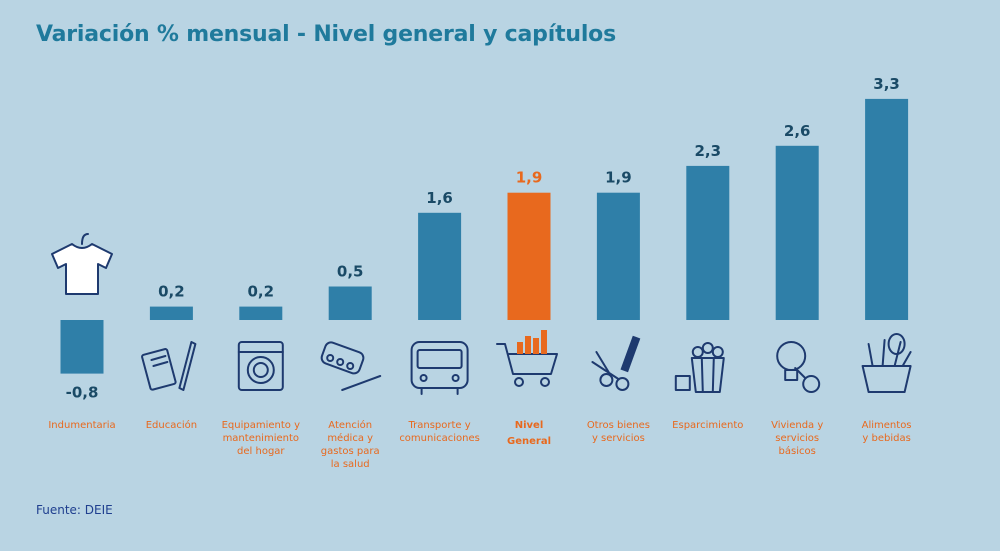 The image size is (1000, 551). What do you see at coordinates (261, 438) in the screenshot?
I see `category-label-2: Equipamiento y mantenimiento del hogar` at bounding box center [261, 438].